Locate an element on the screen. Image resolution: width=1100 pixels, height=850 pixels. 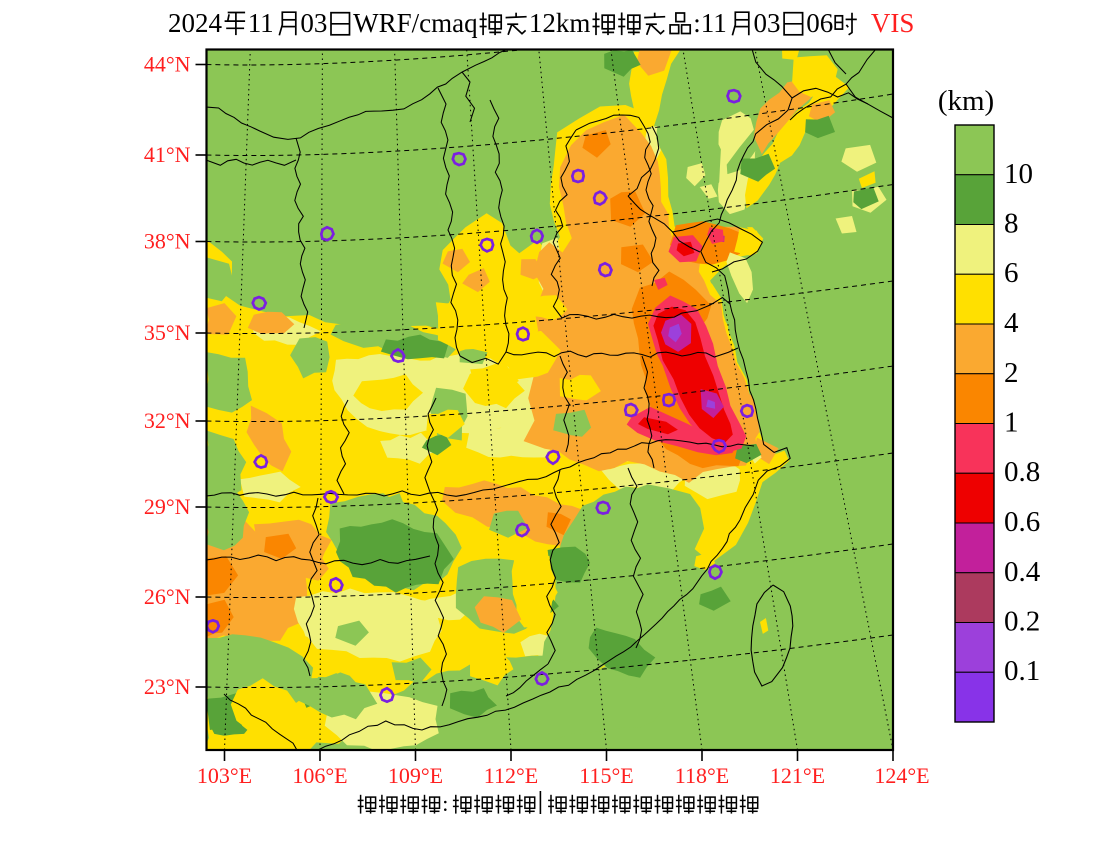
svg-text: 2024 is located at coordinates (195, 23).